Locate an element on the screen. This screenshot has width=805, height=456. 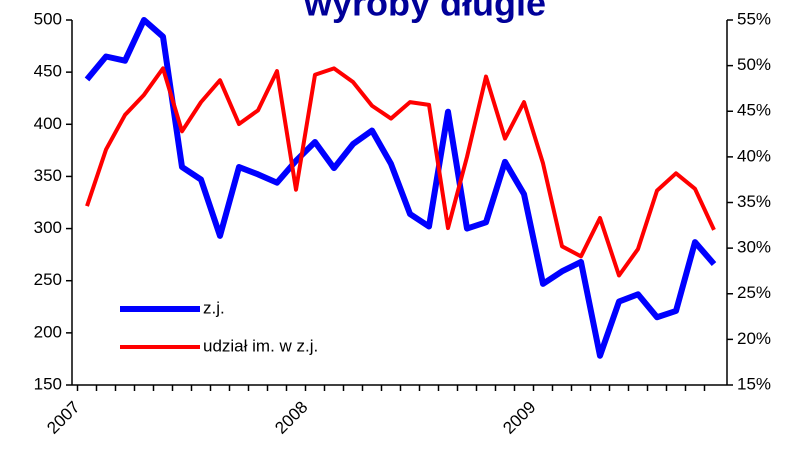
legend-label: z.j. is located at coordinates (214, 307).